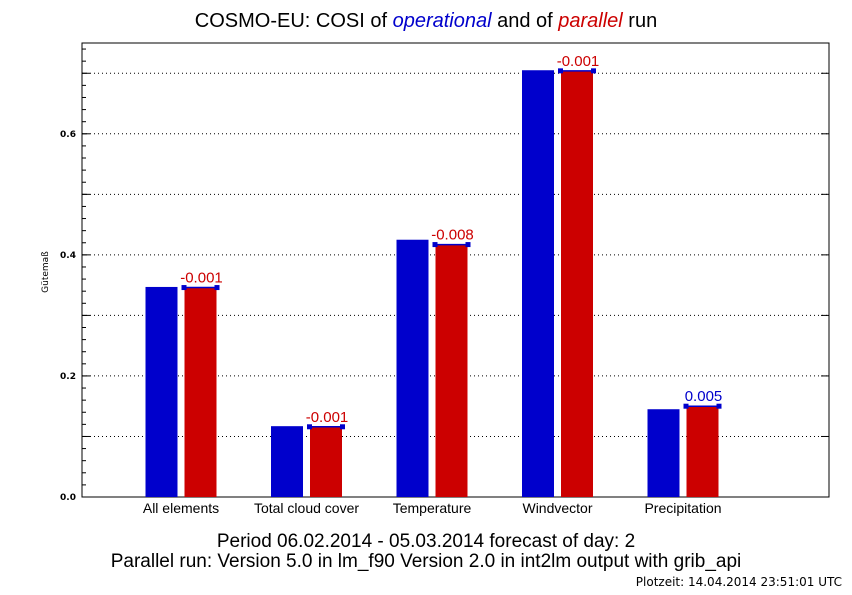  What do you see at coordinates (525, 21) in the screenshot?
I see `title-middle: and of` at bounding box center [525, 21].